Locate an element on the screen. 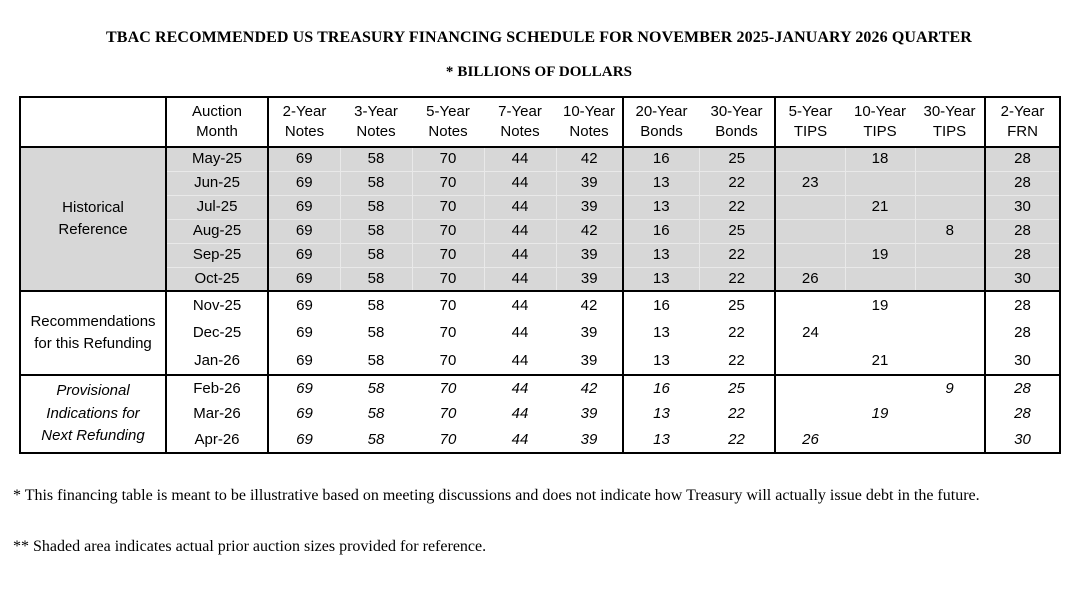  column-header-5-year-tips: 5-Year TIPS is located at coordinates (809, 122).